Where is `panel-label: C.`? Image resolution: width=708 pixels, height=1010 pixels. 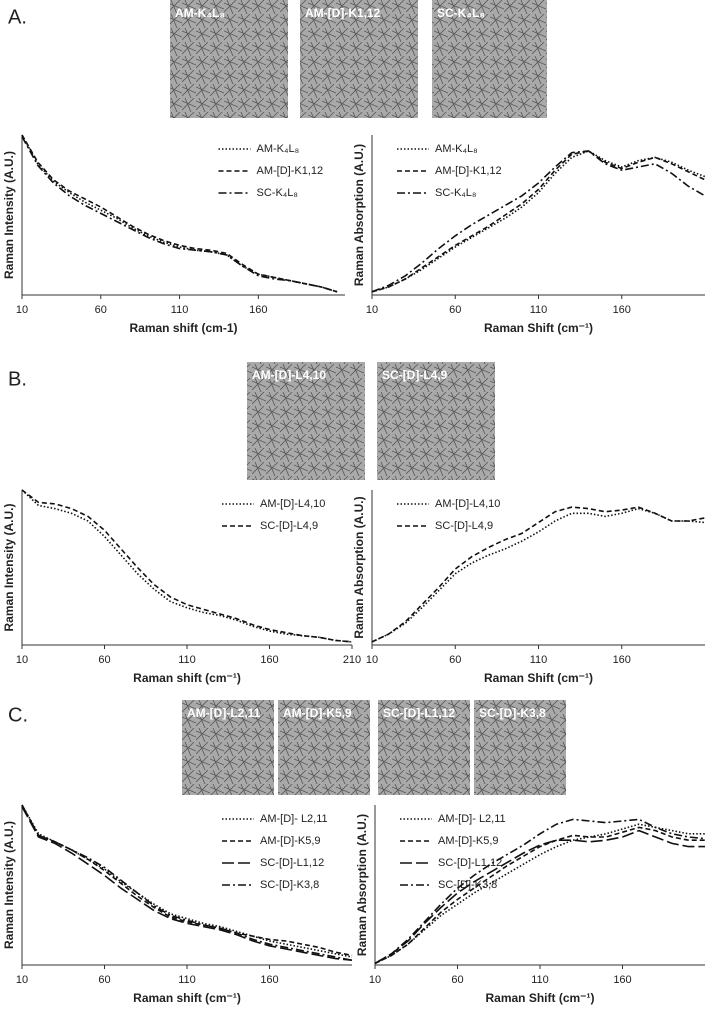
panel-label: C. is located at coordinates (18, 715).